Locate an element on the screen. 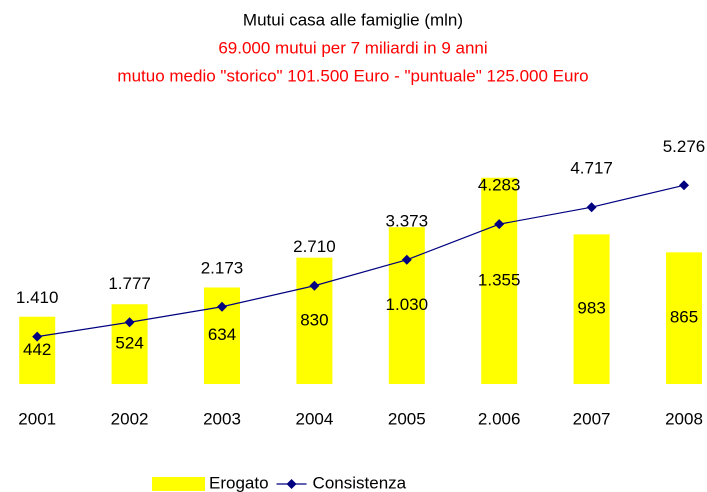 The height and width of the screenshot is (492, 707). chart-subtitle: 69.000 mutui per 7 miliardi in 9 anni is located at coordinates (352, 47).